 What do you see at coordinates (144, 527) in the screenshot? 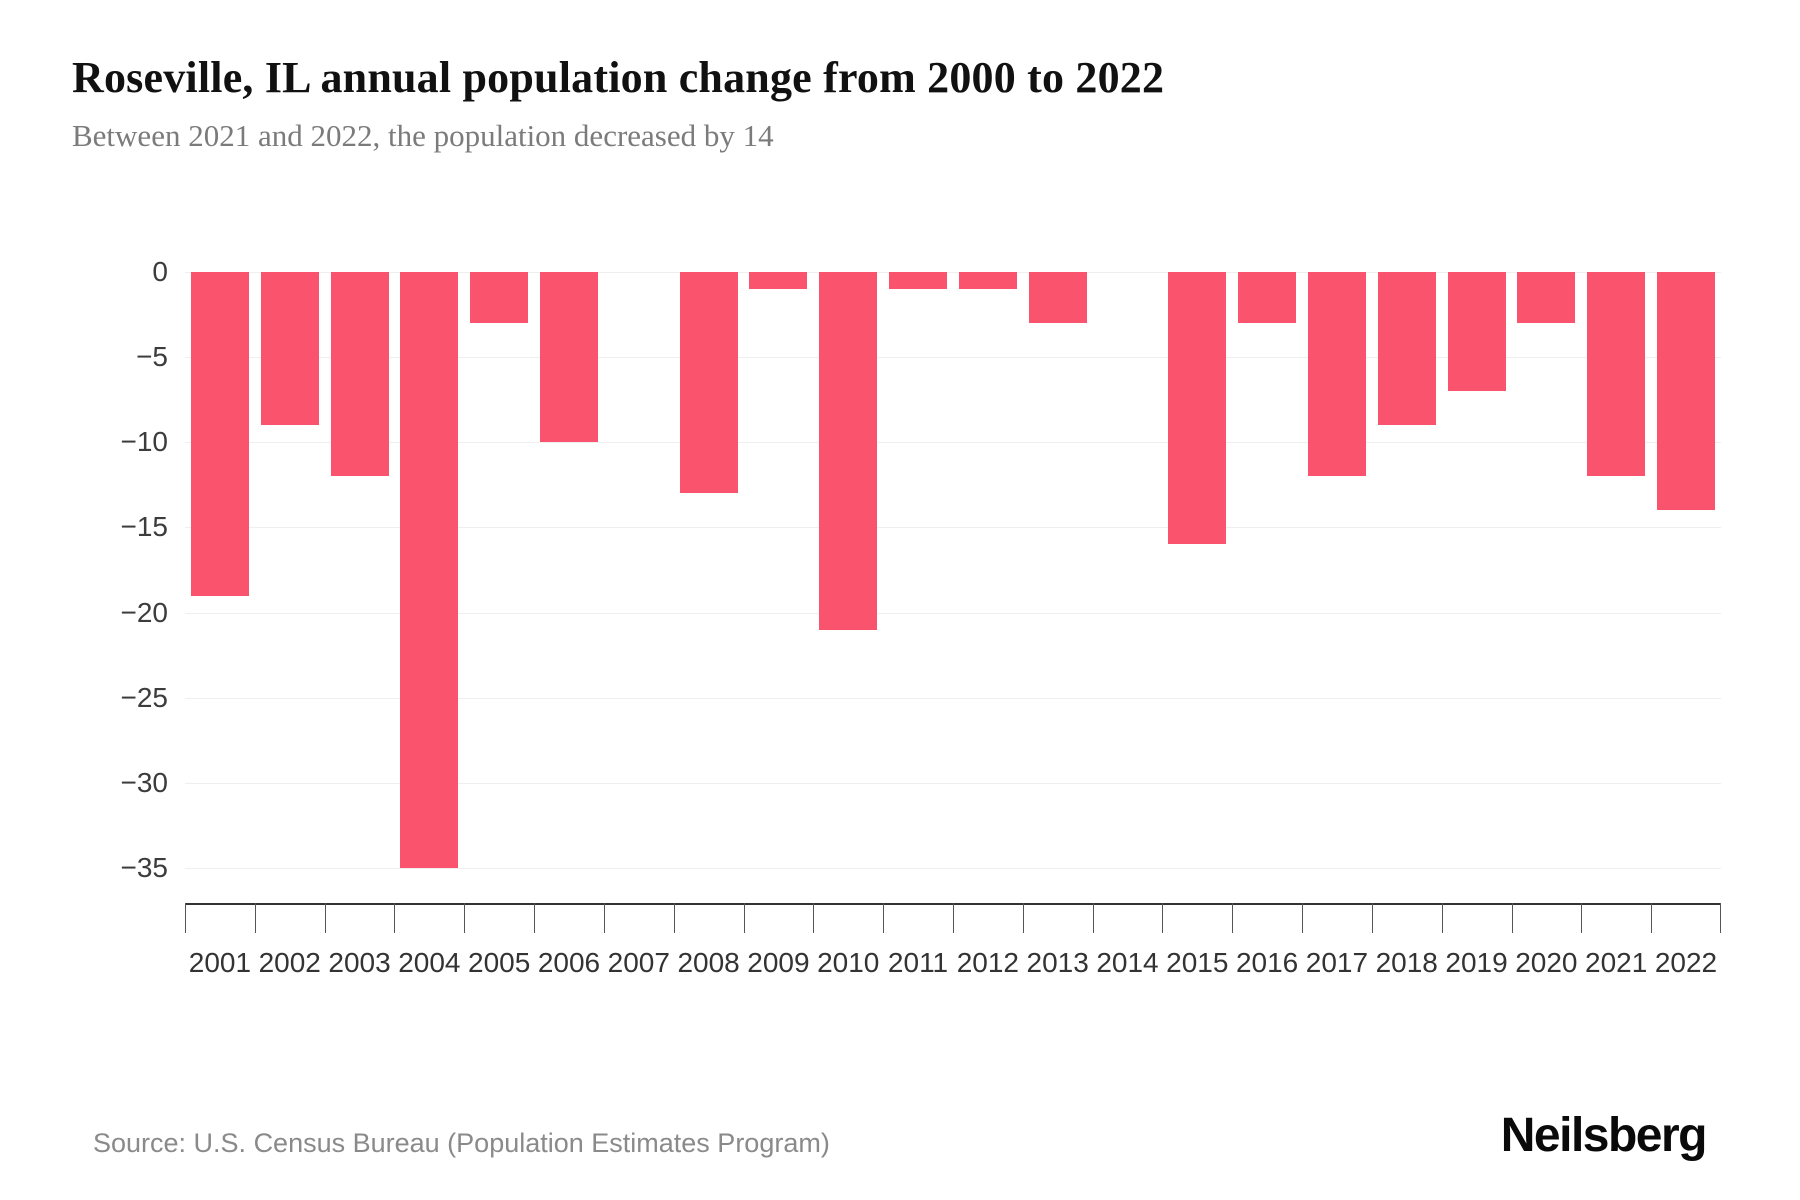
I see `y-axis-label--15: −15` at bounding box center [144, 527].